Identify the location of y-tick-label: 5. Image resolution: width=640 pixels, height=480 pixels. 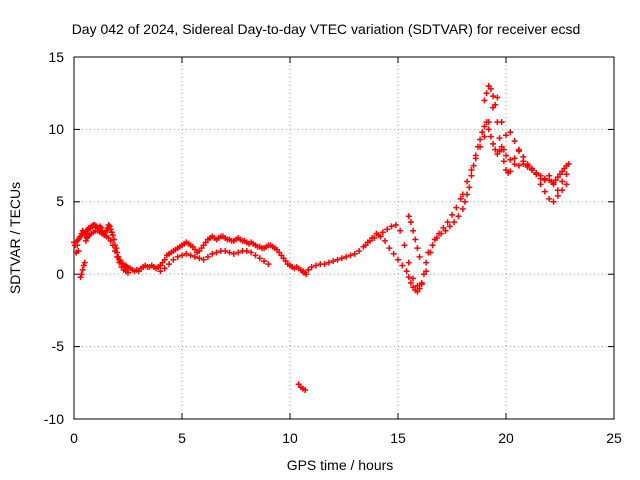
(60, 201).